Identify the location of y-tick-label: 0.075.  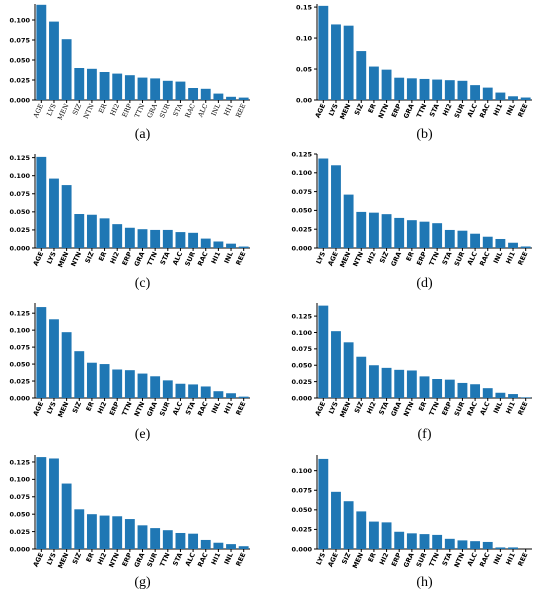
(19, 347).